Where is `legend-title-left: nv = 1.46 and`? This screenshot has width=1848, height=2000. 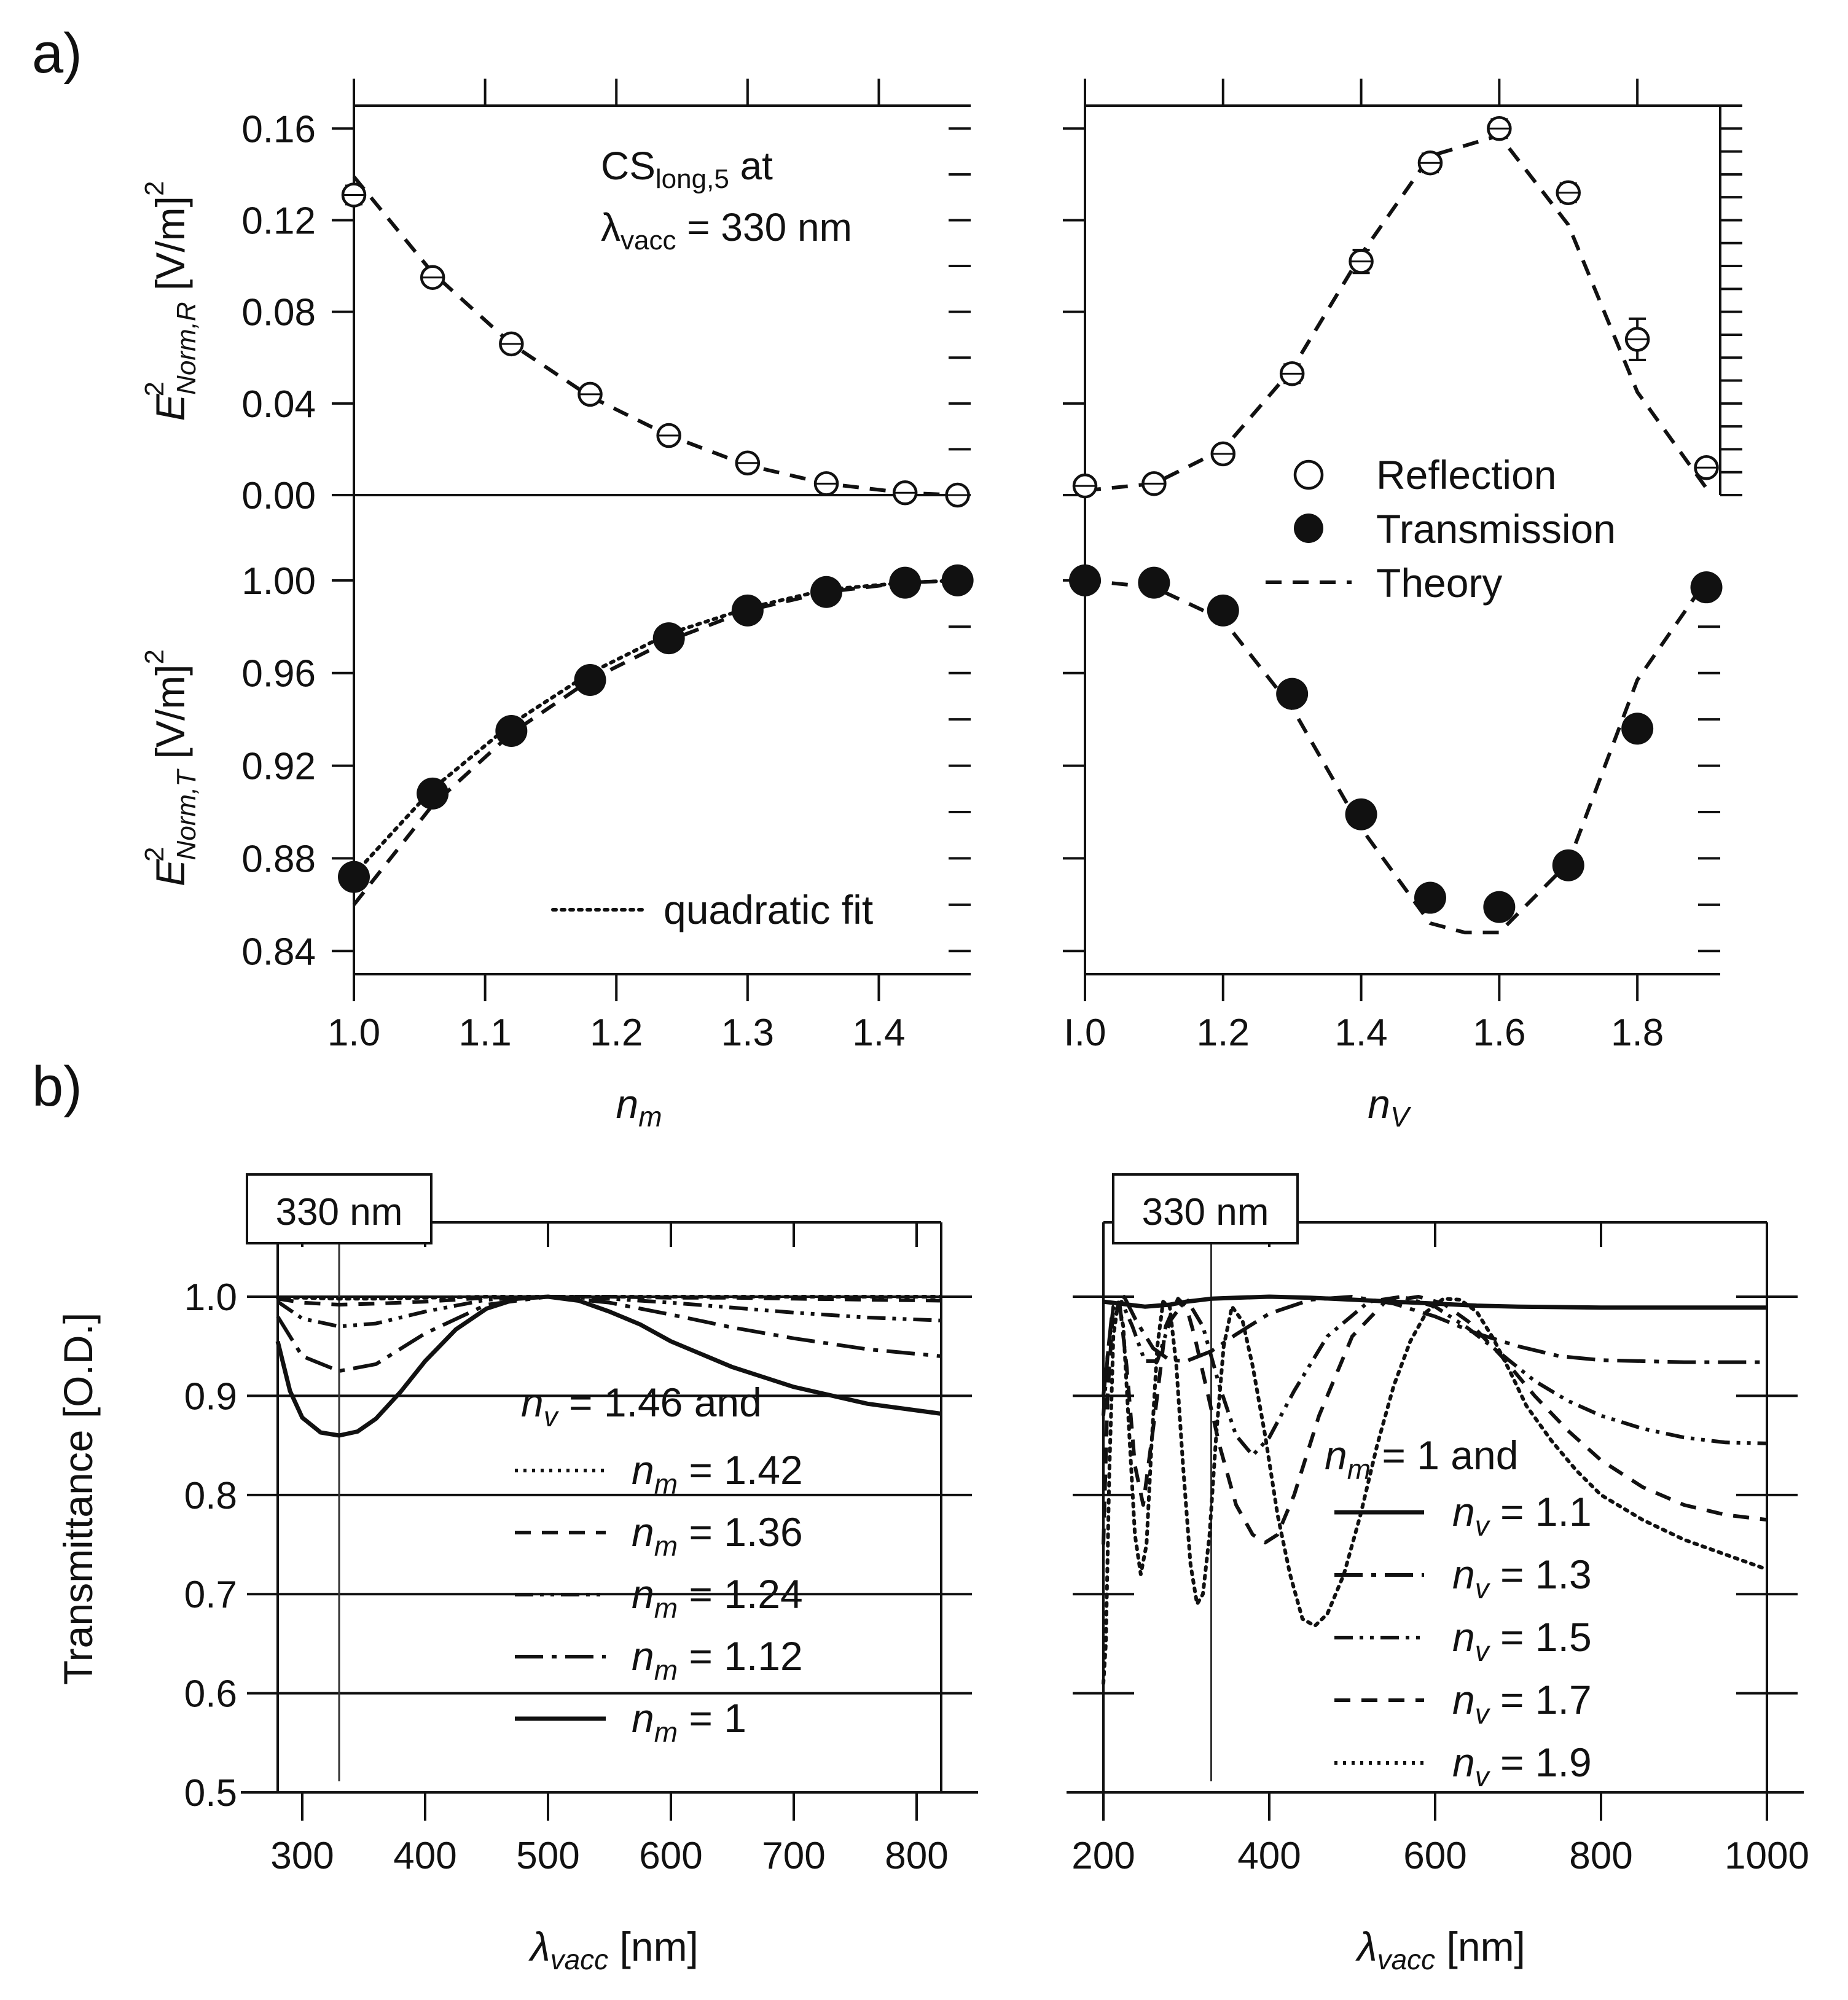
legend-title-left: nv = 1.46 and is located at coordinates (641, 1406).